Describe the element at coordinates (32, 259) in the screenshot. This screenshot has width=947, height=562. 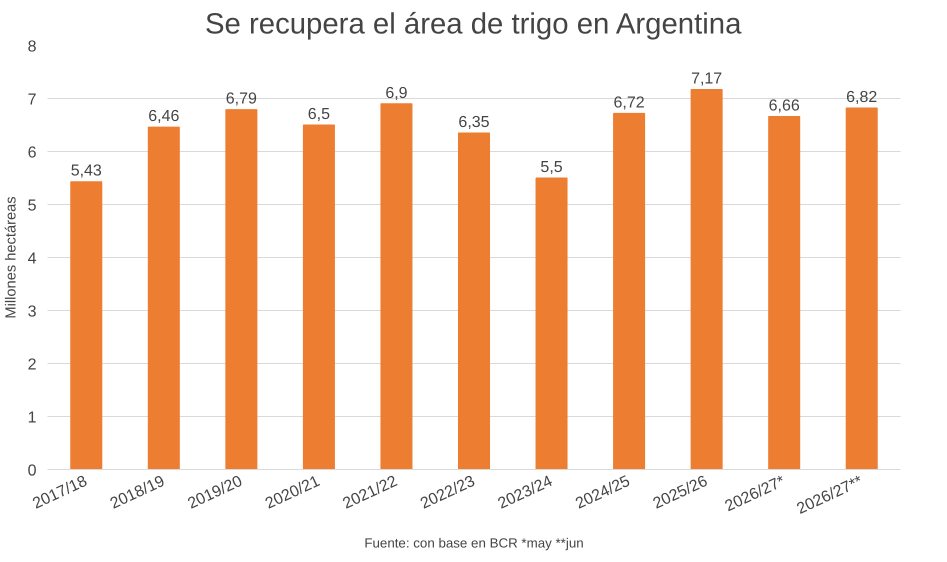
I see `y-tick-label: 4` at that location.